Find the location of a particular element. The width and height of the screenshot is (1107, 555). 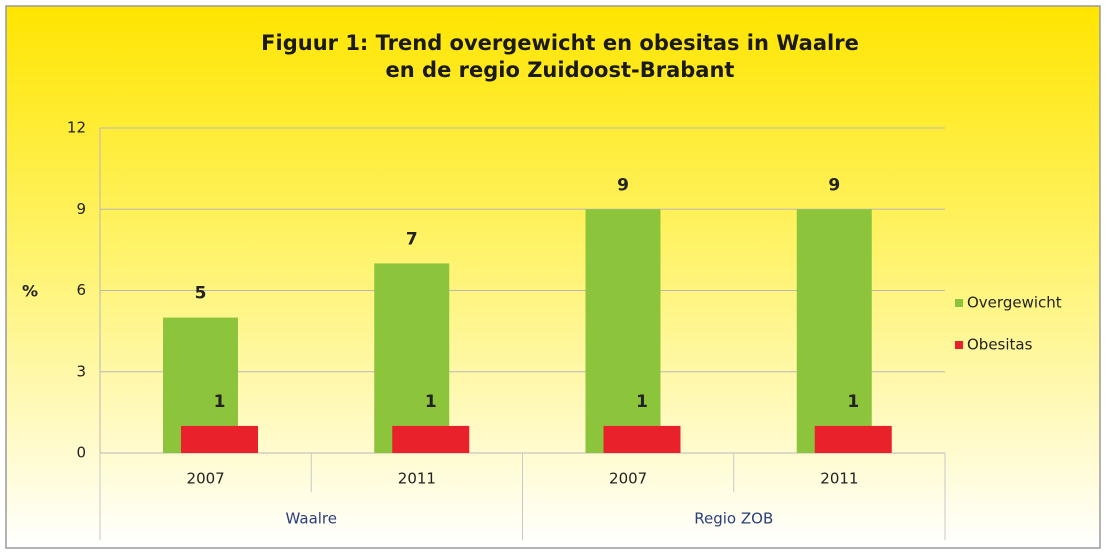

legend-label: Obesitas is located at coordinates (1000, 345).